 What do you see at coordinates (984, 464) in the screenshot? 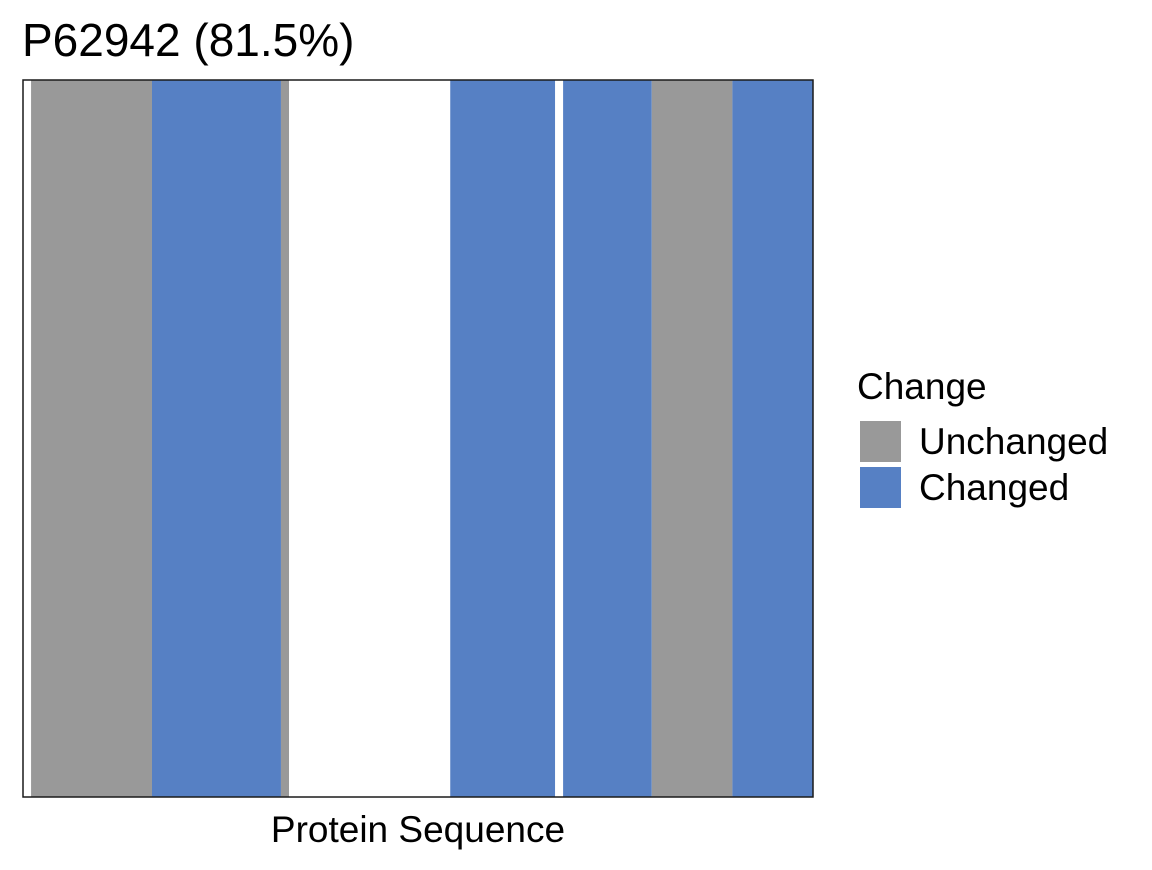
I see `legend-entries: Unchanged Changed` at bounding box center [984, 464].